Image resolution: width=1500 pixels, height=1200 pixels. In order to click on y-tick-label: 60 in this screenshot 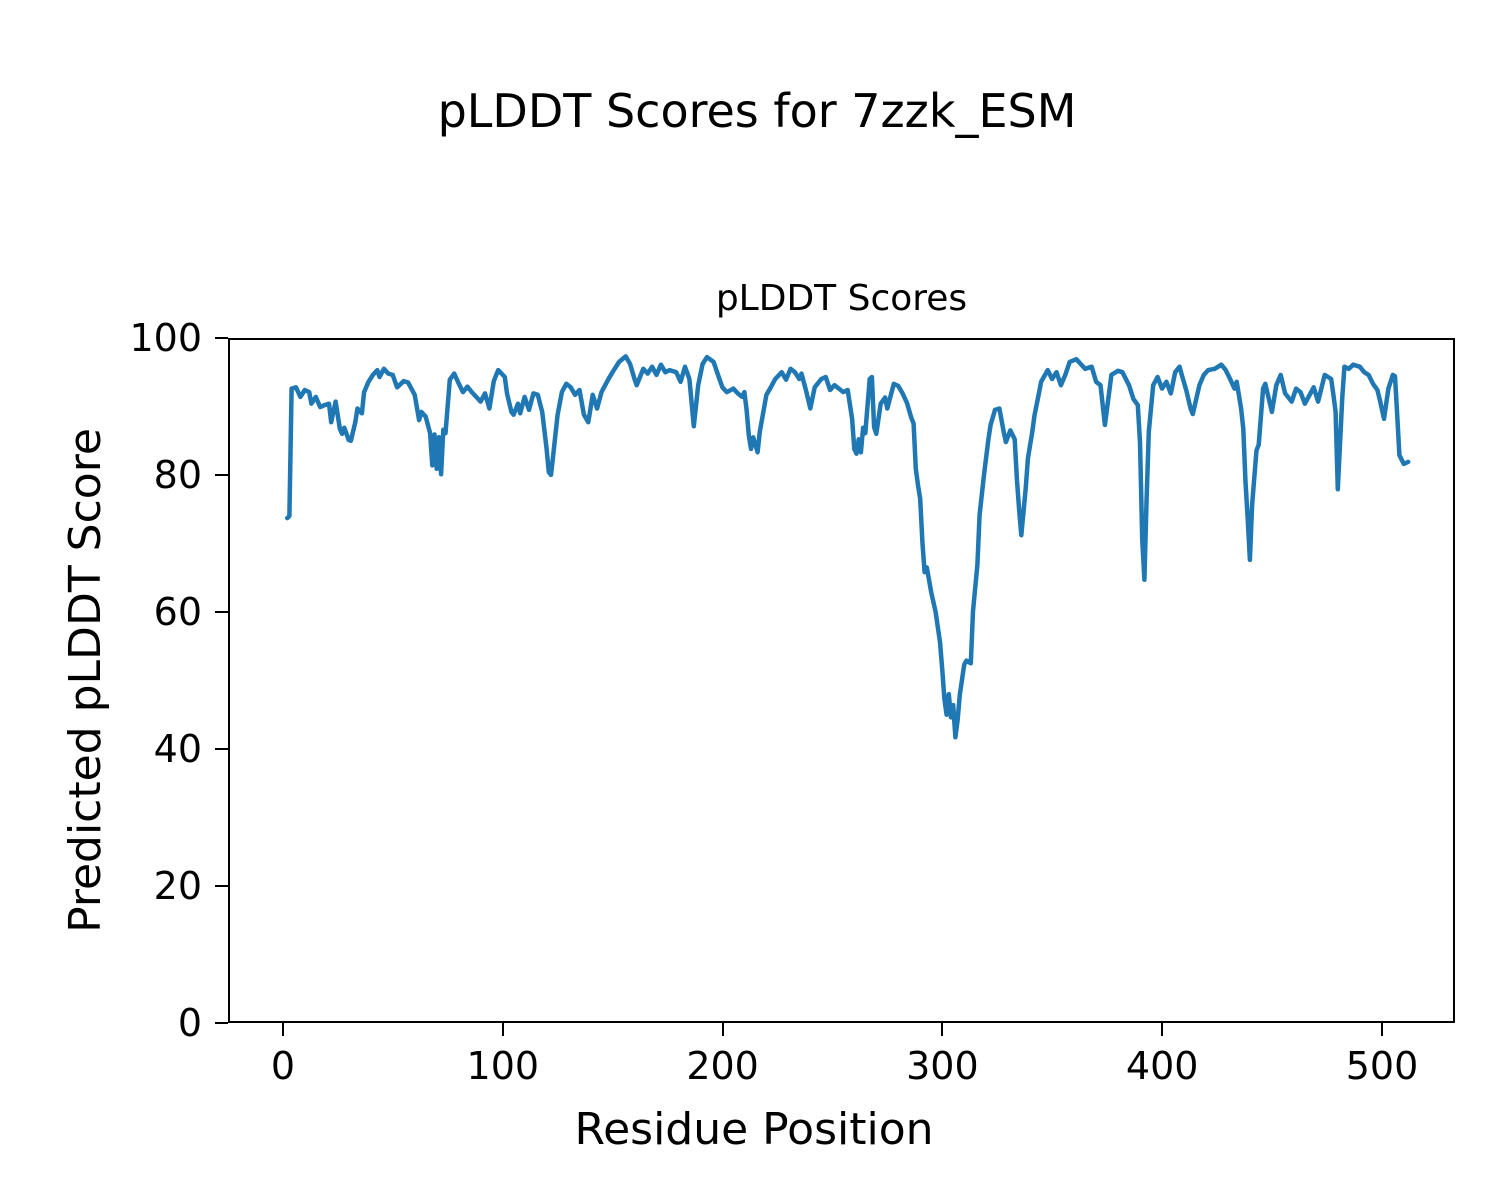, I will do `click(177, 612)`.